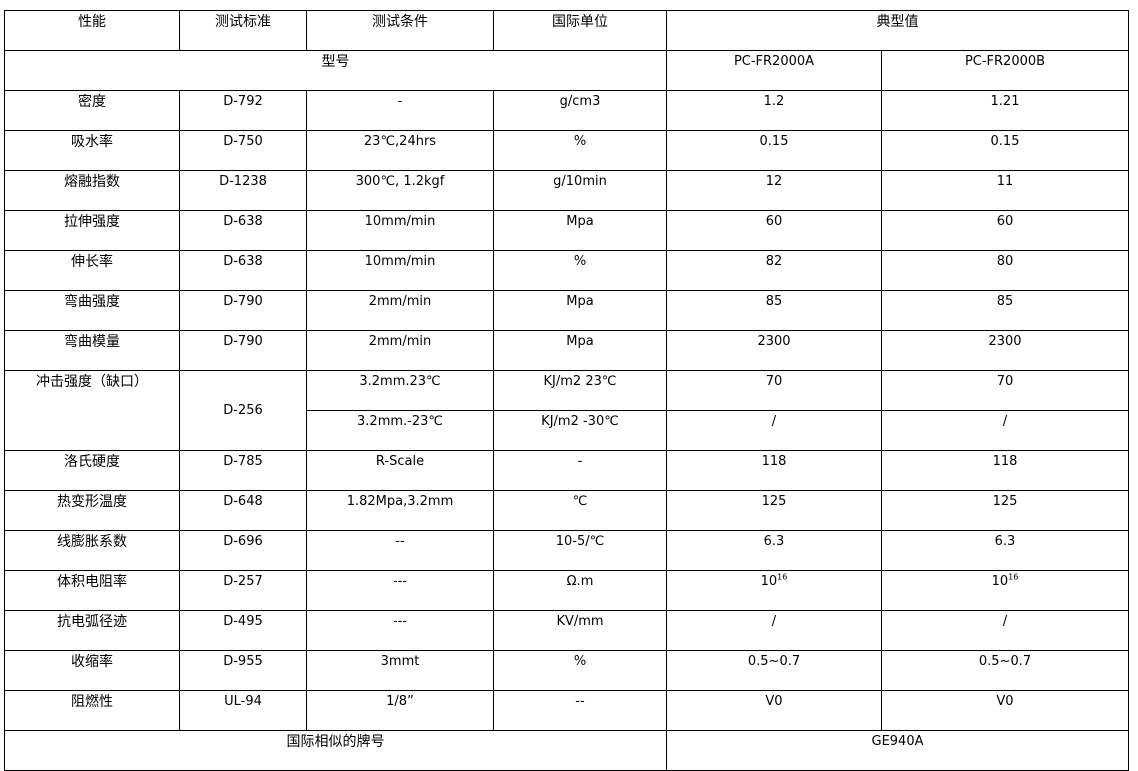 The height and width of the screenshot is (771, 1138). Describe the element at coordinates (400, 501) in the screenshot. I see `condition-cell-text: 1.82Mpa,3.2mm` at that location.